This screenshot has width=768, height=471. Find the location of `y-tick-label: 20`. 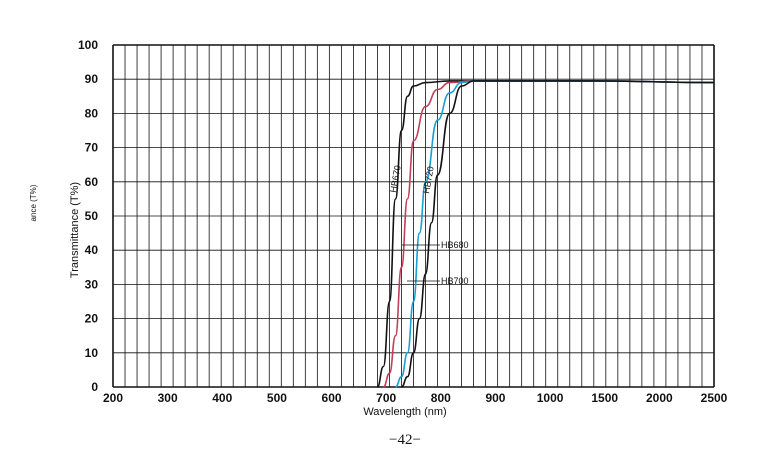

y-tick-label: 20 is located at coordinates (92, 319).